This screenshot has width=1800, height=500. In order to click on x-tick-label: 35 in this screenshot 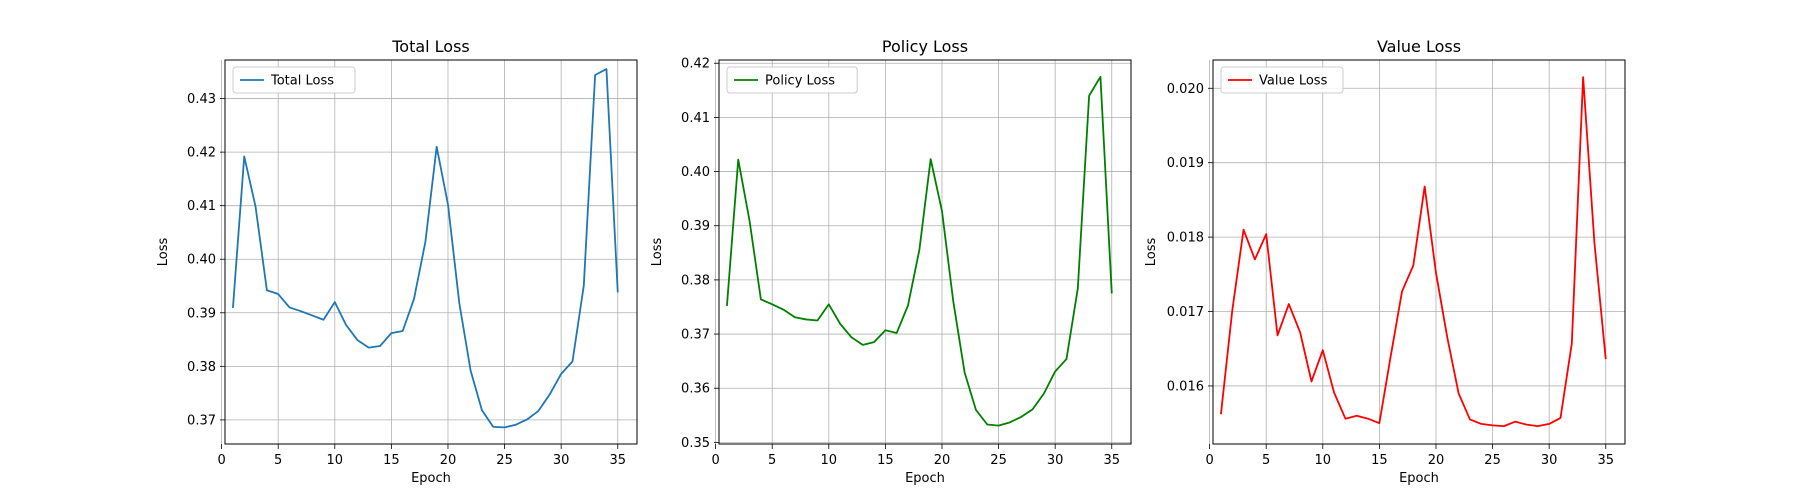, I will do `click(1111, 460)`.